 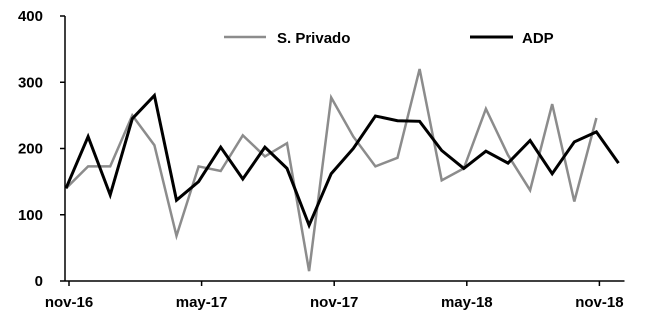 I want to click on y-tick-label: 400, so click(x=30, y=16).